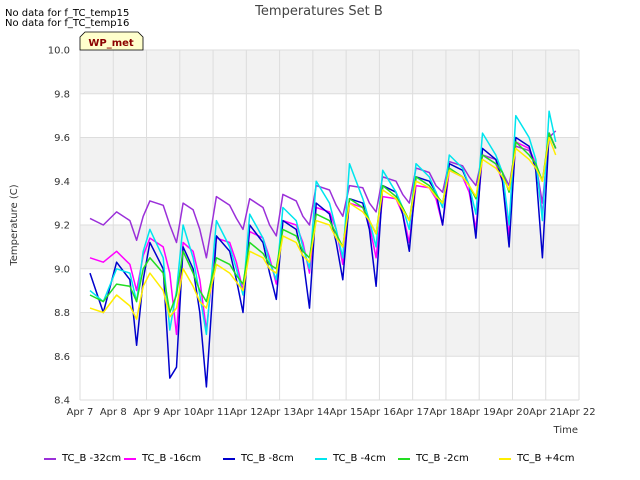  I want to click on legend-item: TC_B -4cm, so click(350, 458).